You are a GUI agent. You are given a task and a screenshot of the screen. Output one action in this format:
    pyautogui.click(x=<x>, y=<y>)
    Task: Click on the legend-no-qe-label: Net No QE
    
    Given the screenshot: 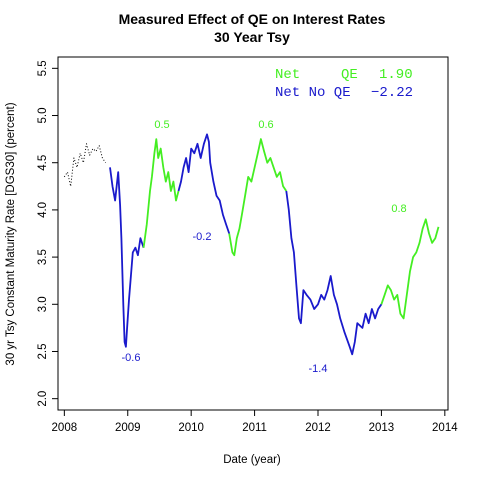 What is the action you would take?
    pyautogui.click(x=313, y=93)
    